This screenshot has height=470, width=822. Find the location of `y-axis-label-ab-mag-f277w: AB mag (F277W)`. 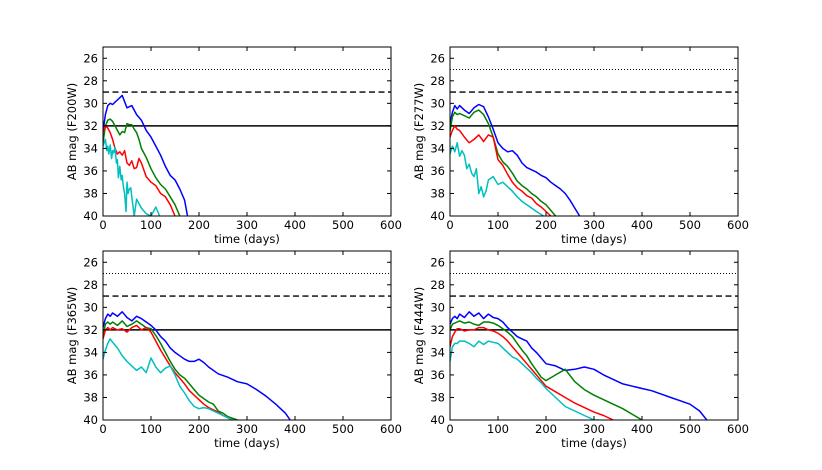

y-axis-label-ab-mag-f277w: AB mag (F277W) is located at coordinates (419, 132).